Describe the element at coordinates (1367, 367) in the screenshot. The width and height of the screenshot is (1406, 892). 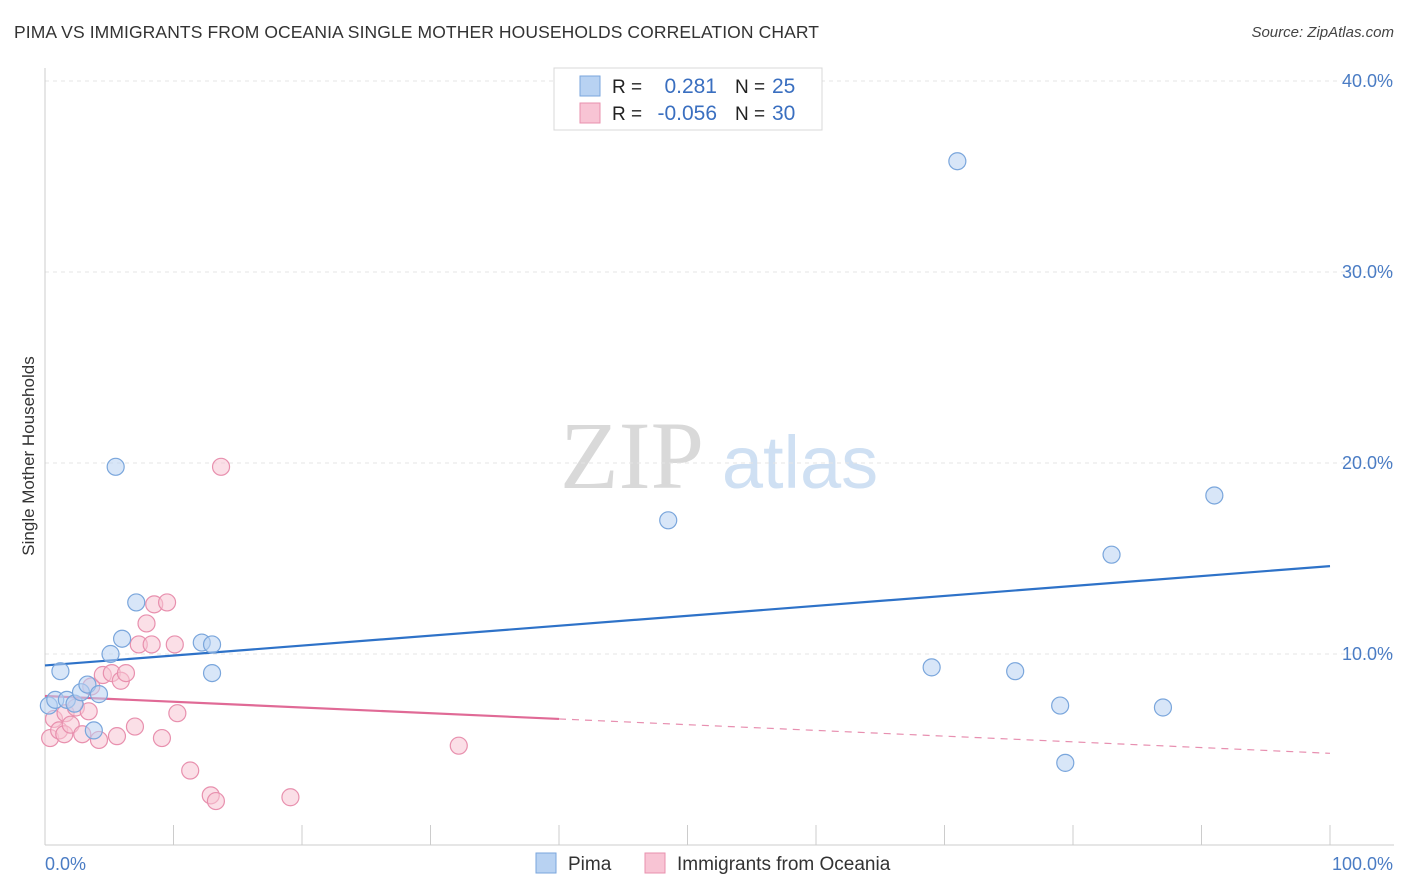
I see `y-tick-labels: 10.0% 20.0% 30.0% 40.0%` at that location.